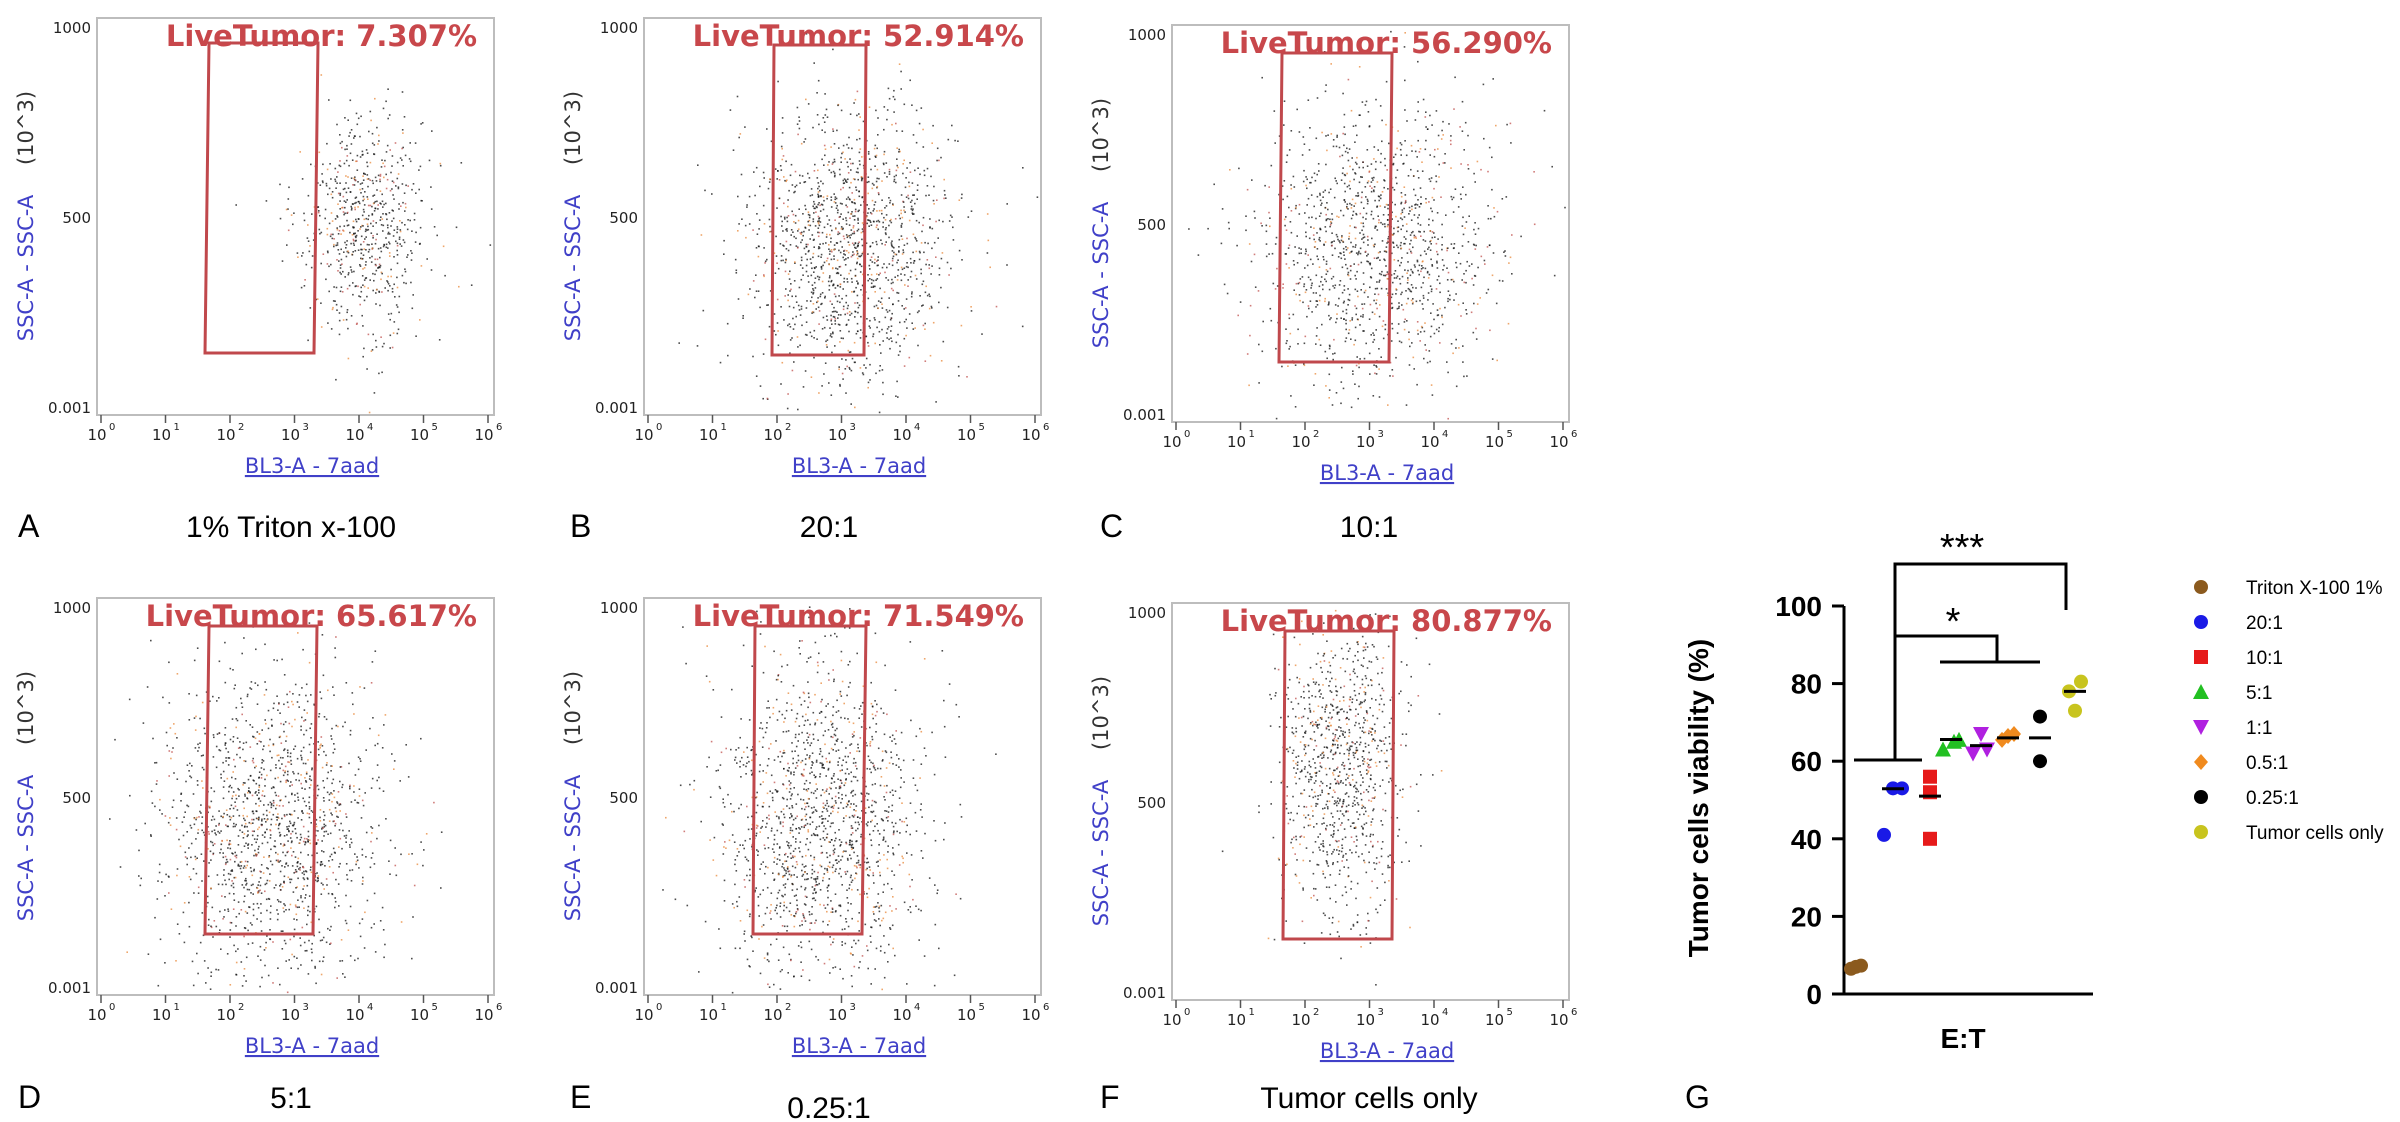  I want to click on y-tick-label: 100, so click(1798, 606).